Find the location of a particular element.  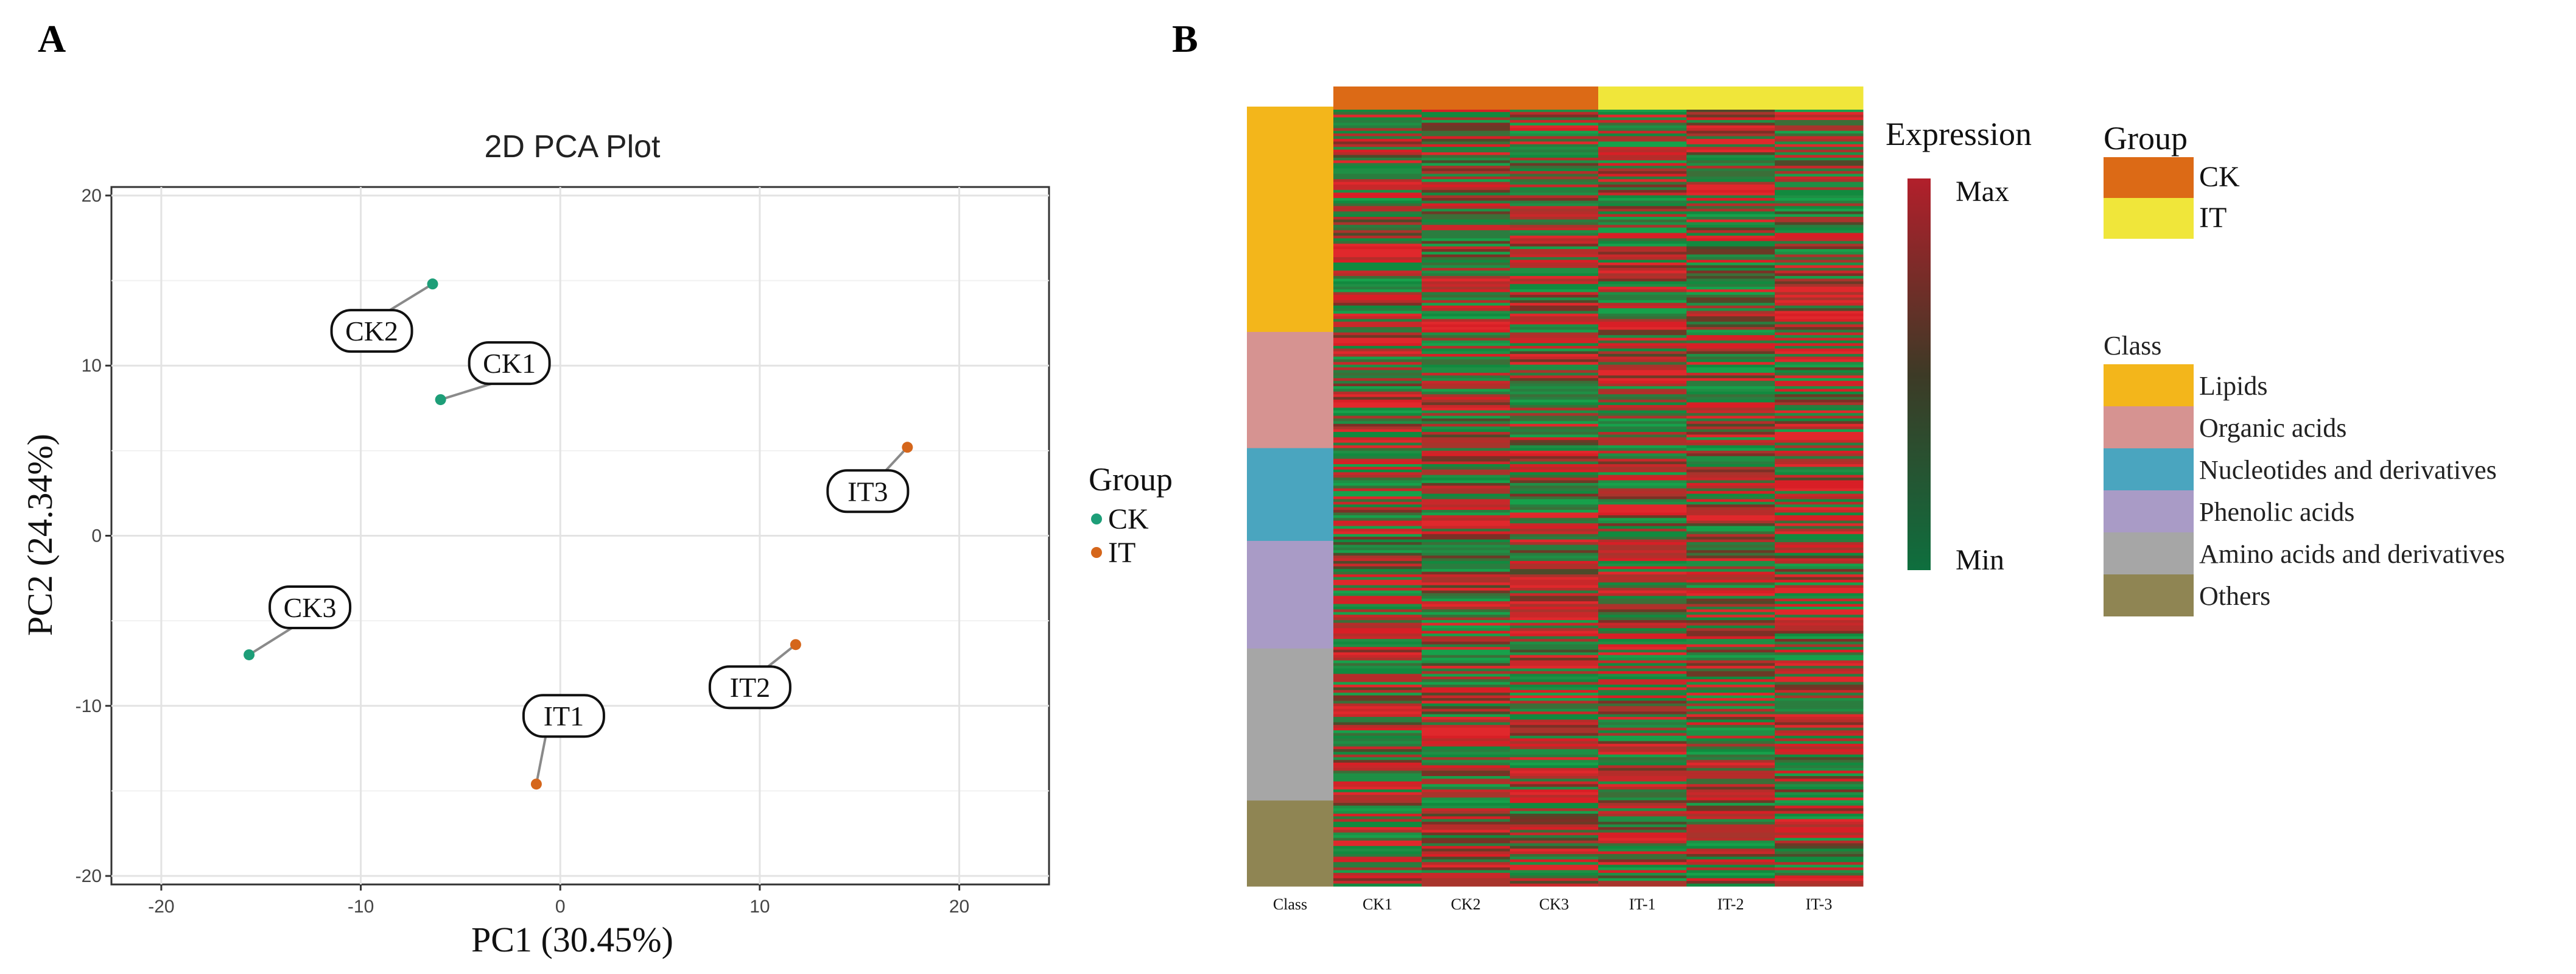

pca-legend-swatch-ck is located at coordinates (1096, 518).